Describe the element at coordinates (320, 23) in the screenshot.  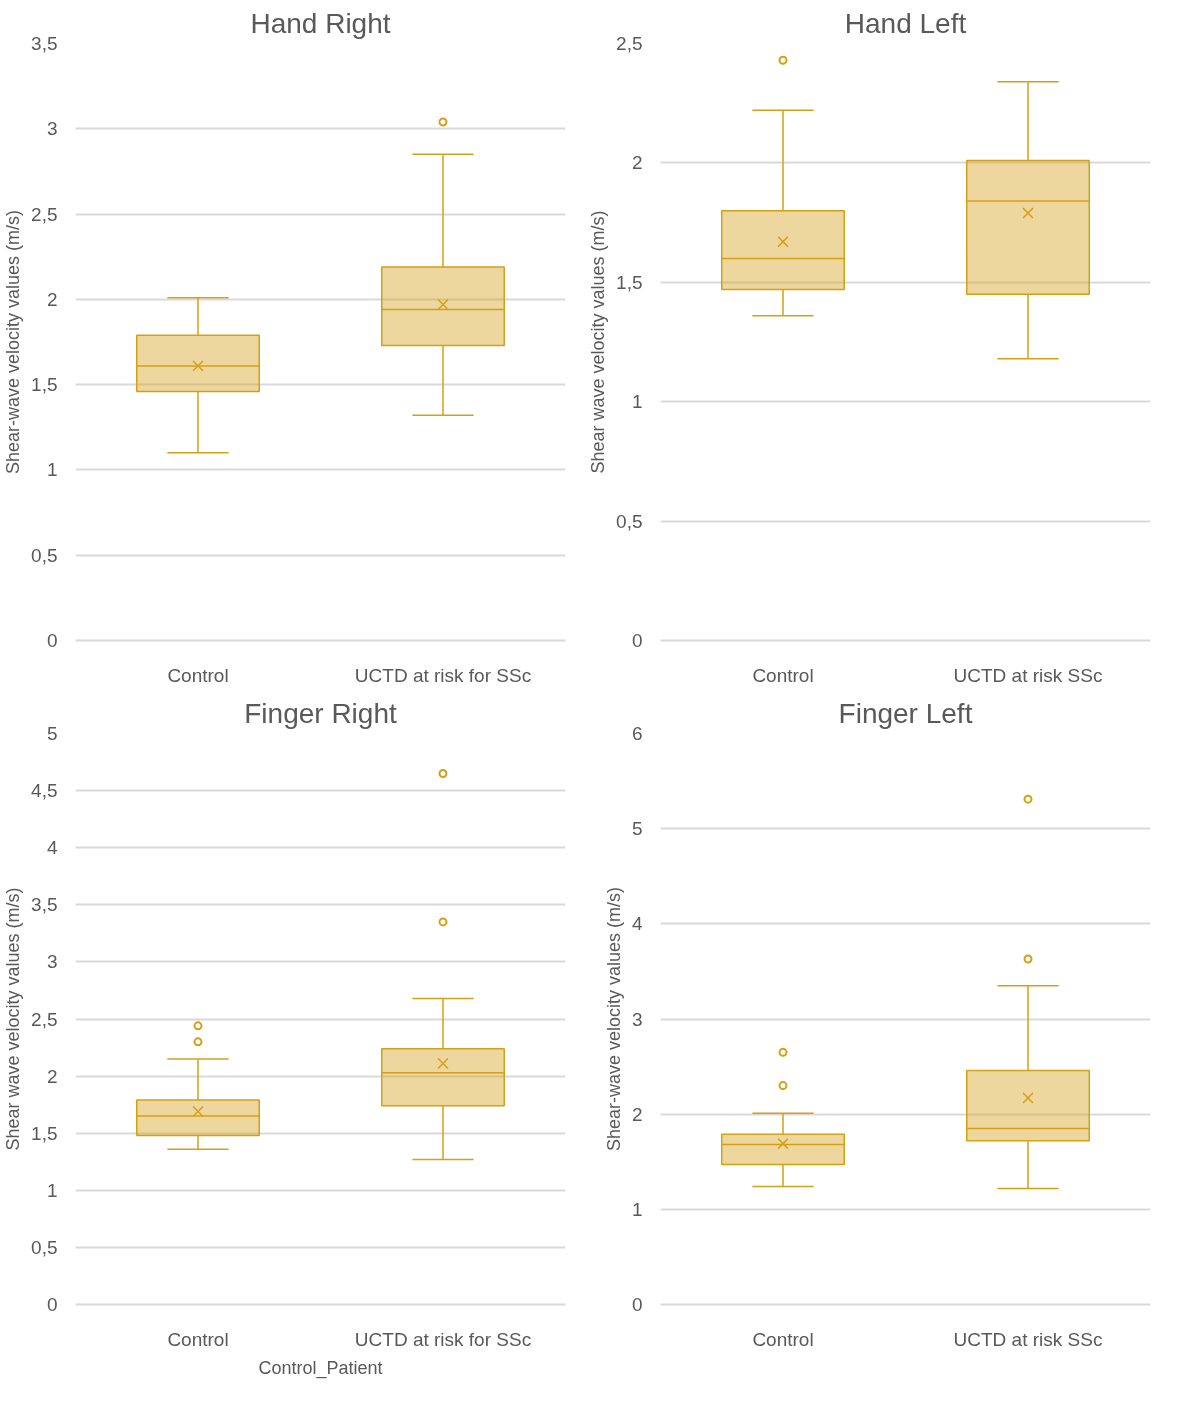
I see `chart-title: Hand Right` at that location.